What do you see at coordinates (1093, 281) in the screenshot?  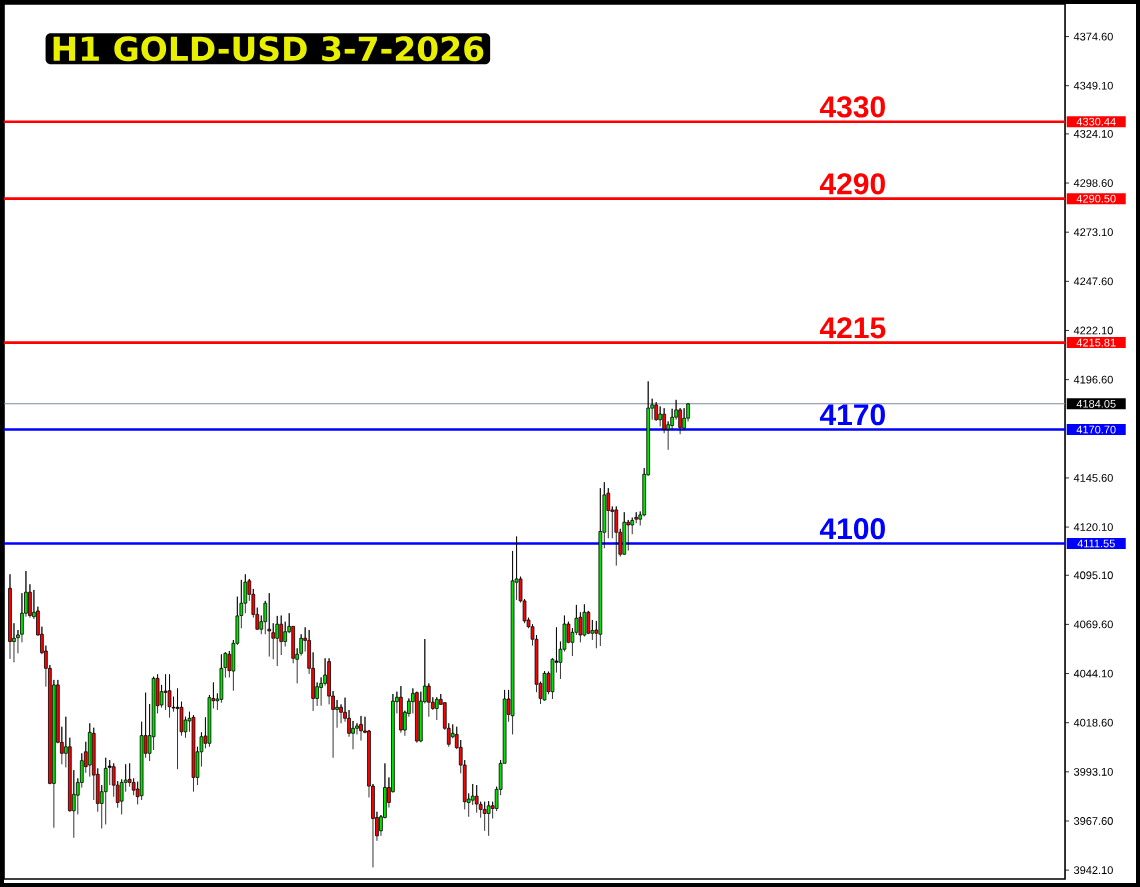 I see `y-tick-label: 4247.60` at bounding box center [1093, 281].